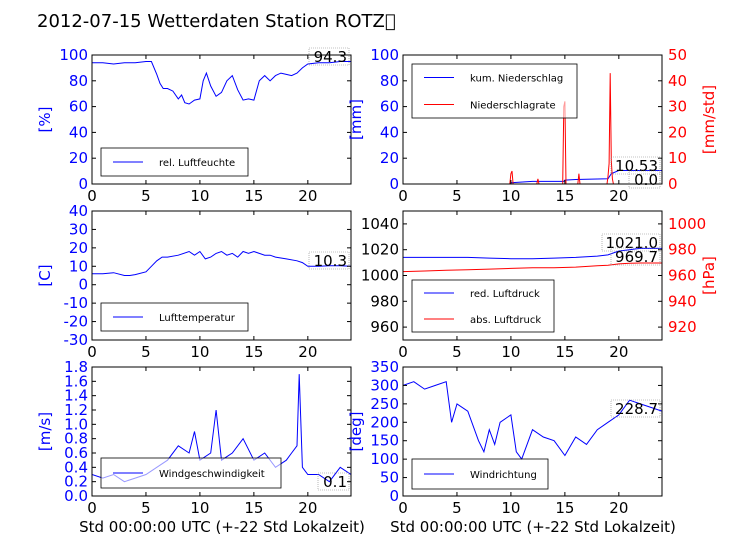  I want to click on y-tick-label: 1.0, so click(76, 424).